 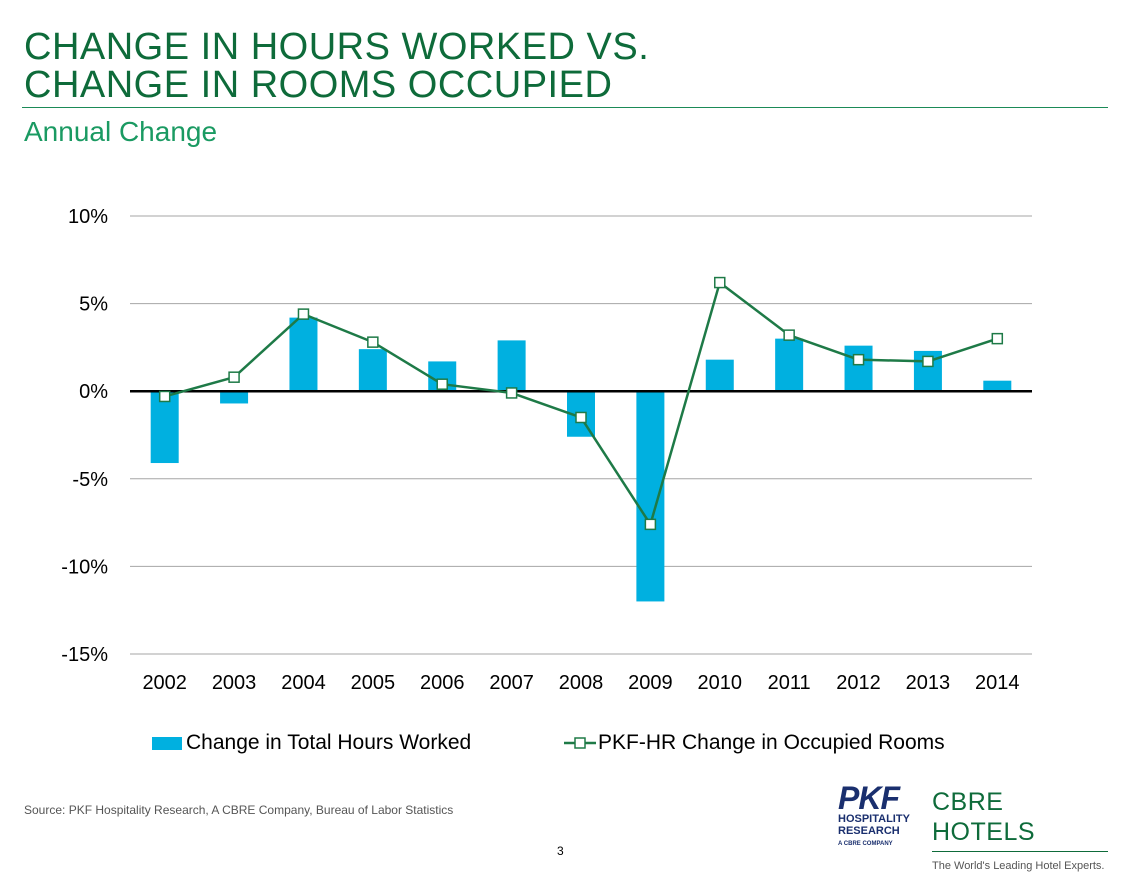 I want to click on marker-occupied-rooms-2010, so click(x=720, y=282).